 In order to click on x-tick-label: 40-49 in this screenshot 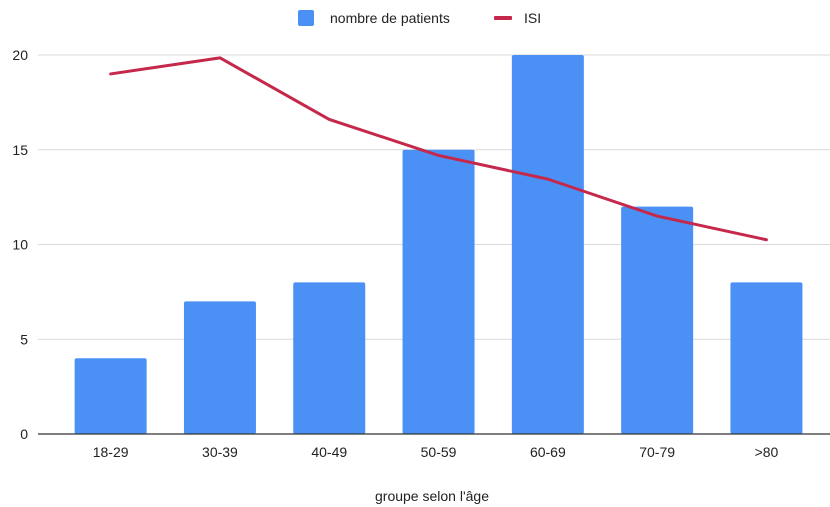, I will do `click(329, 452)`.